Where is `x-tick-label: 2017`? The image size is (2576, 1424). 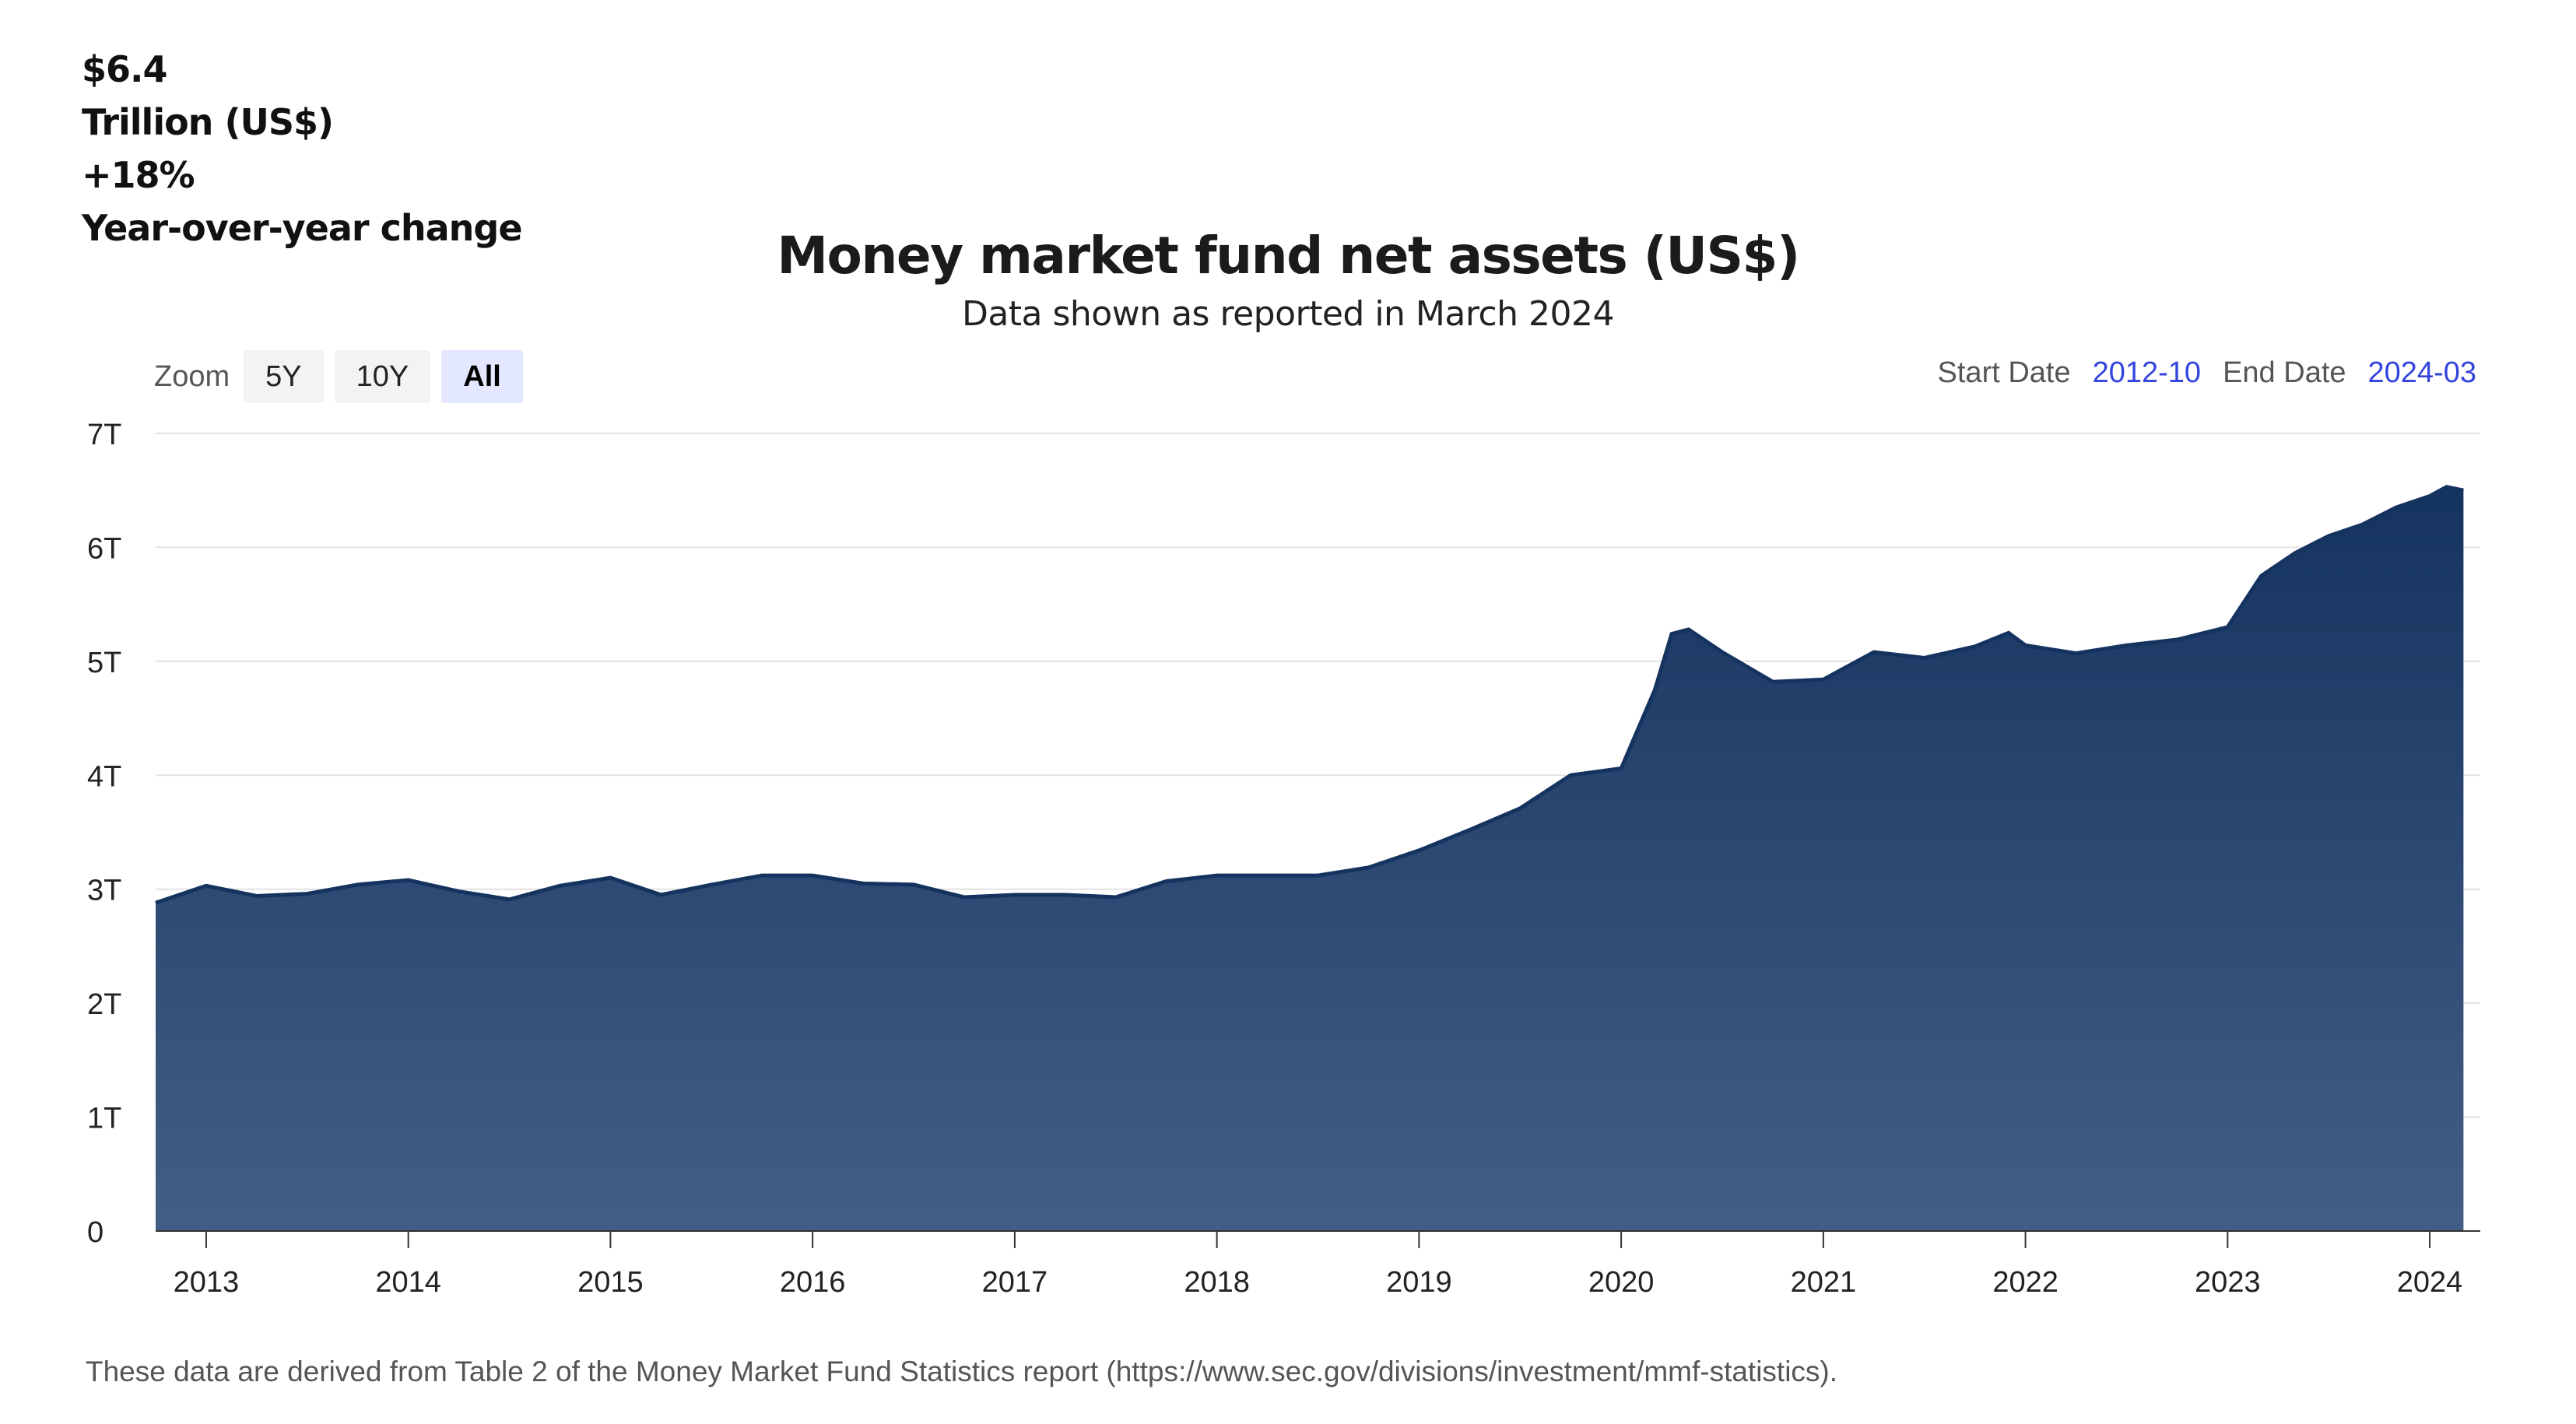 x-tick-label: 2017 is located at coordinates (1015, 1282).